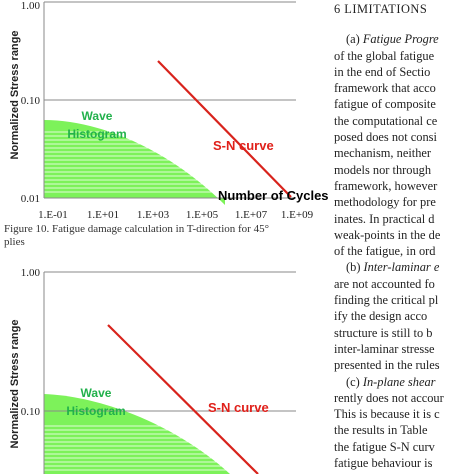 This screenshot has width=474, height=474. What do you see at coordinates (384, 348) in the screenshot?
I see `text-line: inter-laminar stresse` at bounding box center [384, 348].